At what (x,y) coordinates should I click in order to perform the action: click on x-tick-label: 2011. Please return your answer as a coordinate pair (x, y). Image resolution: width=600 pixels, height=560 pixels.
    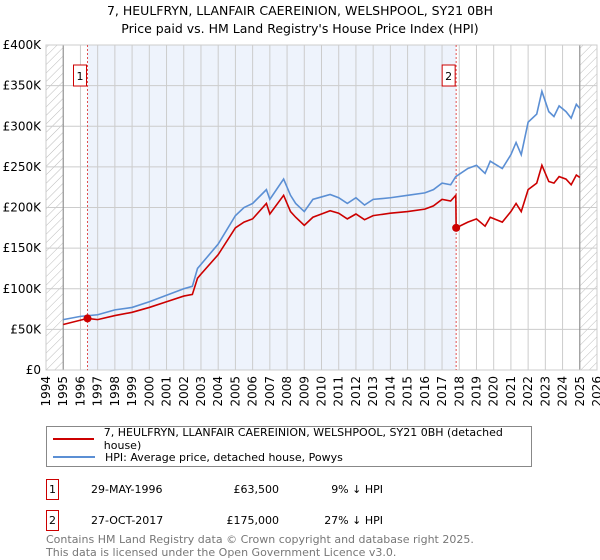
    Looking at the image, I should click on (339, 391).